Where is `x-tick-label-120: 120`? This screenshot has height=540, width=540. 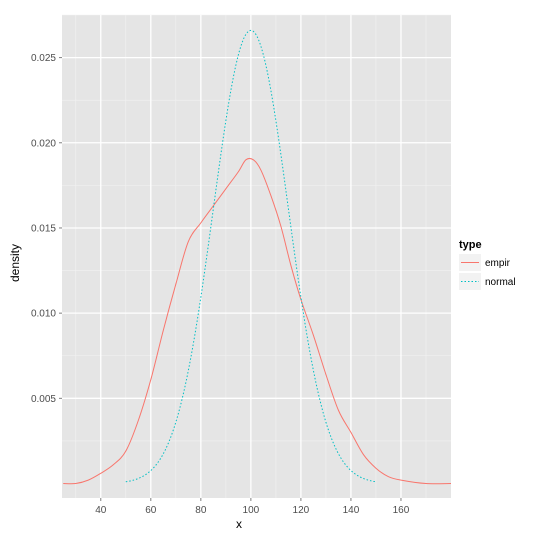 x-tick-label-120: 120 is located at coordinates (301, 510).